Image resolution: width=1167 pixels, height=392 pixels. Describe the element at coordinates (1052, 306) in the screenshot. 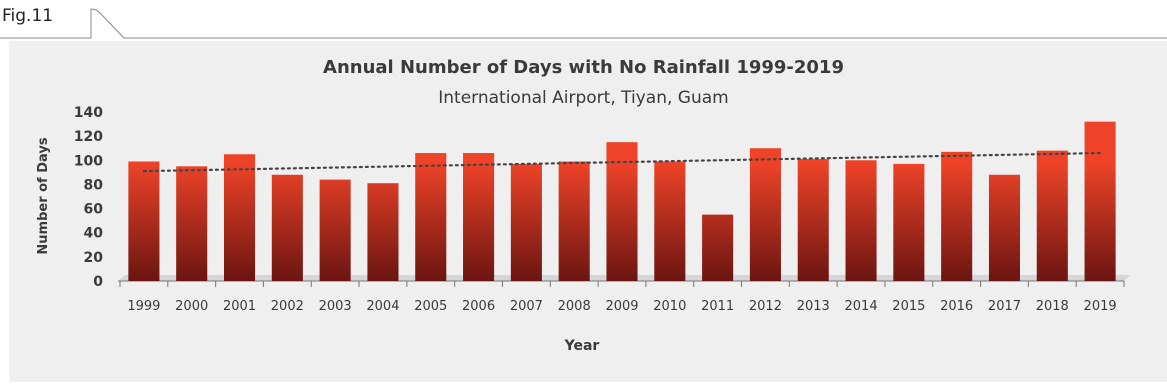

I see `x-tick-label: 2018` at that location.